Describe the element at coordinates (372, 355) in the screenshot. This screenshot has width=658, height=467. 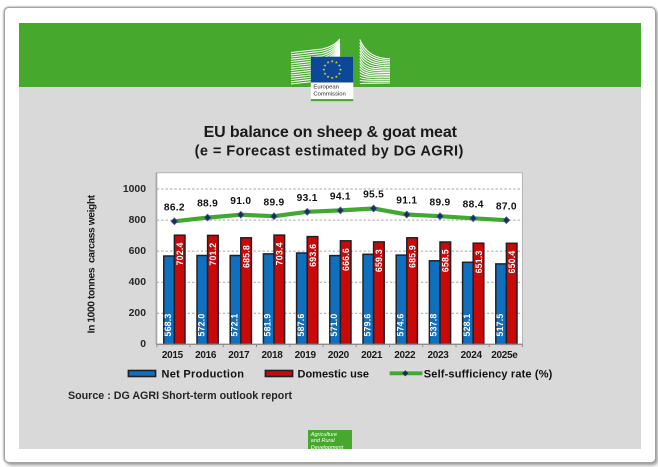
I see `svg-text: 2021` at that location.